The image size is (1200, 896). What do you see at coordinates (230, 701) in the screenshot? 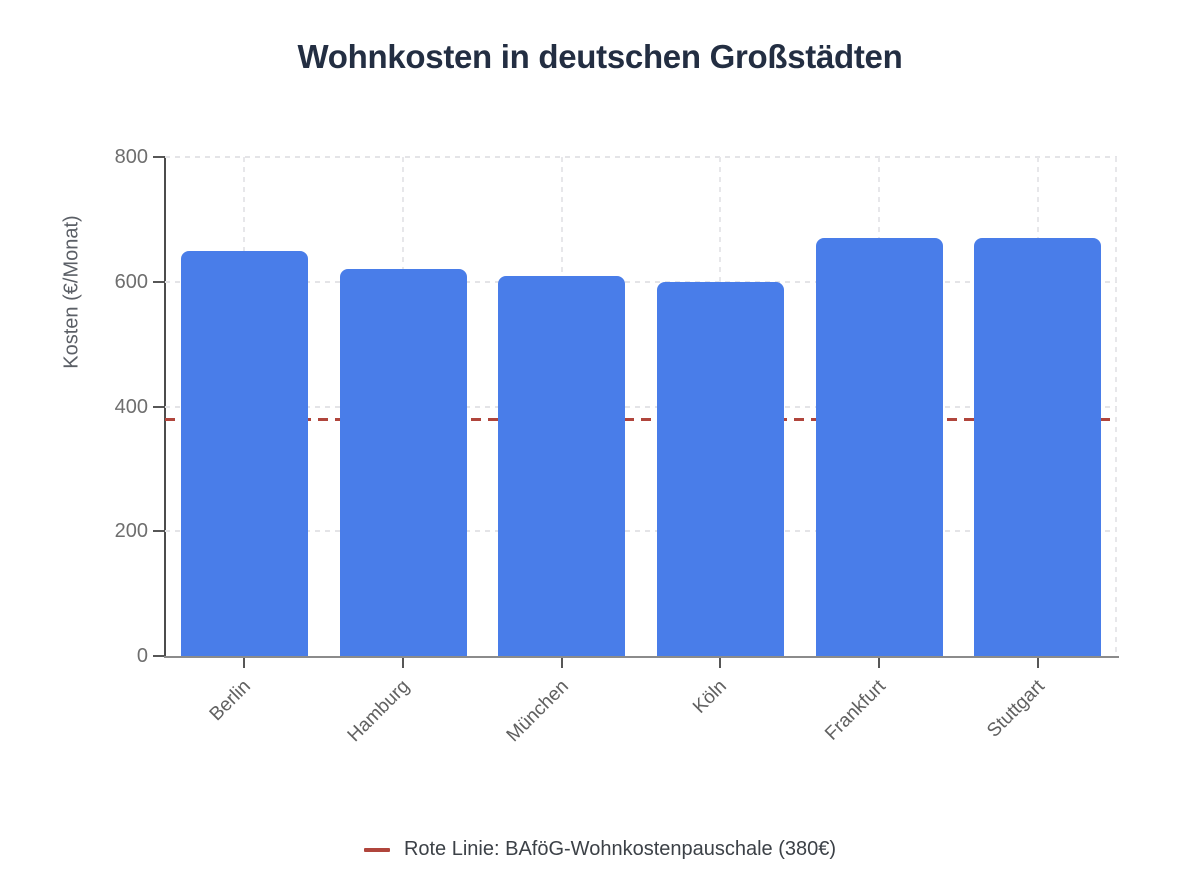
I see `x-tick-label-berlin: Berlin` at bounding box center [230, 701].